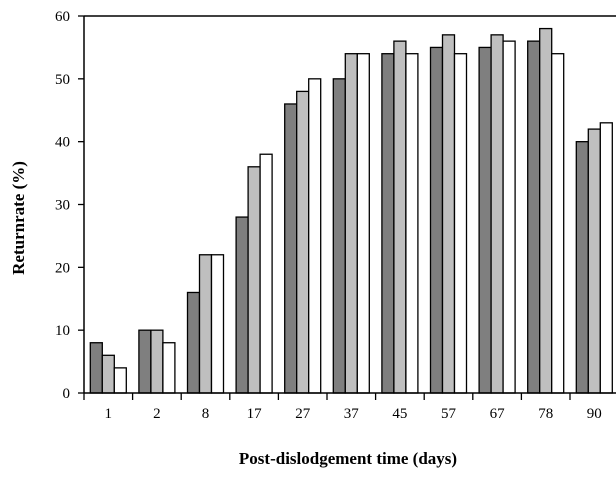  Describe the element at coordinates (497, 214) in the screenshot. I see `bar-67-s2` at that location.